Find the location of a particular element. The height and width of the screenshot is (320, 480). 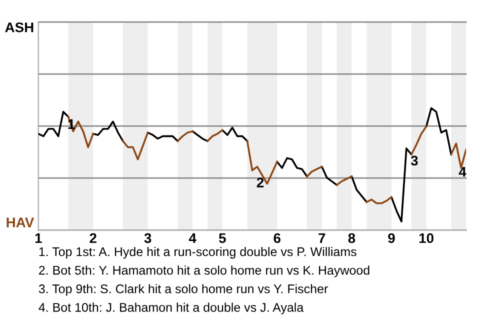

x-tick-label: 5 is located at coordinates (222, 238).